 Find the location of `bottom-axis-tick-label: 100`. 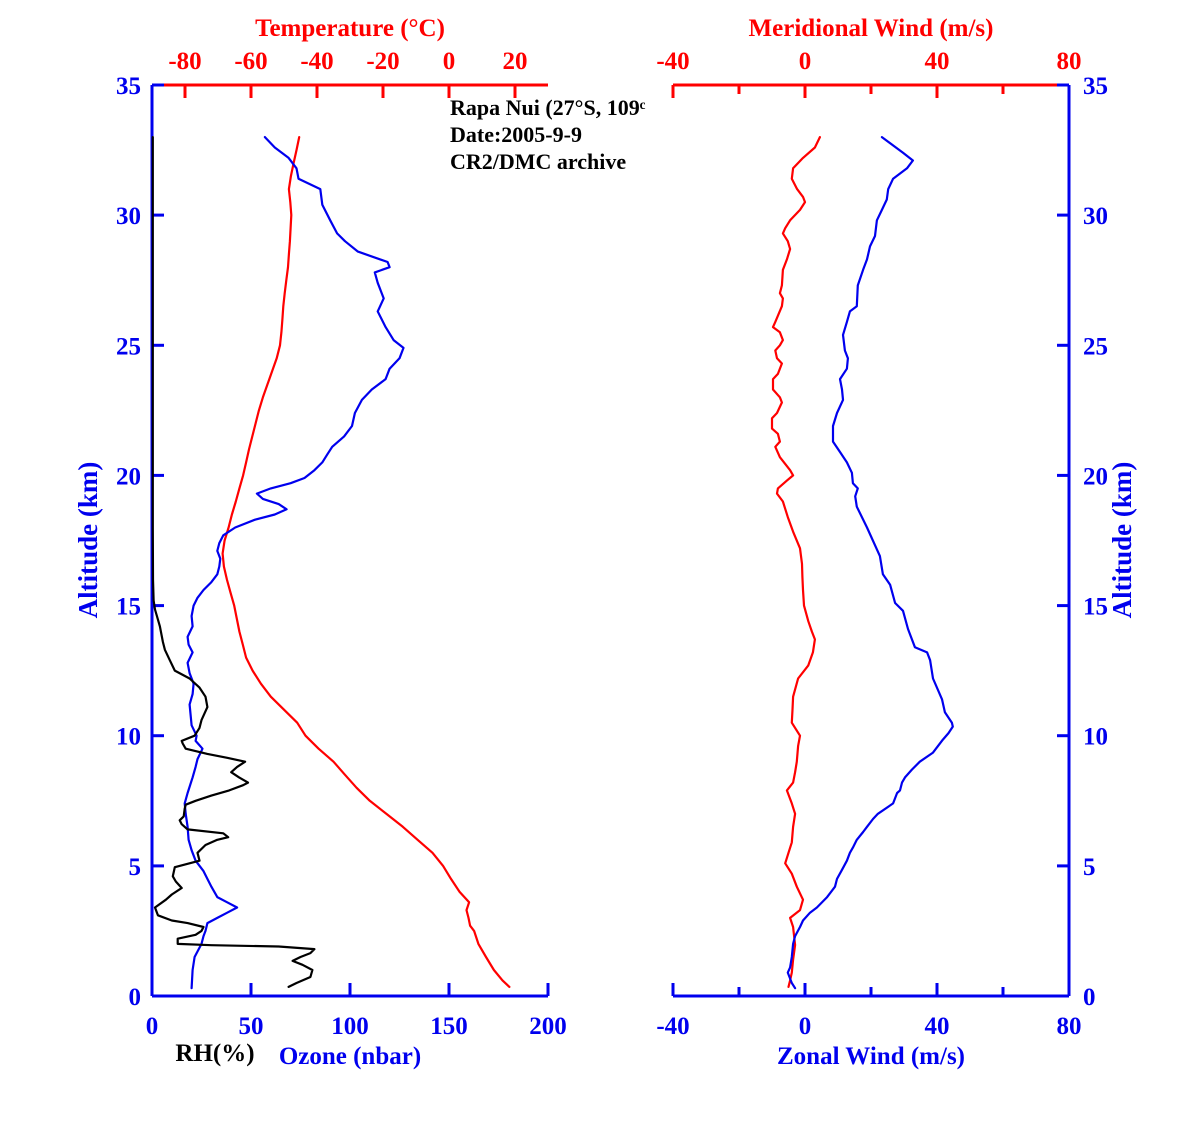

bottom-axis-tick-label: 100 is located at coordinates (350, 1026).